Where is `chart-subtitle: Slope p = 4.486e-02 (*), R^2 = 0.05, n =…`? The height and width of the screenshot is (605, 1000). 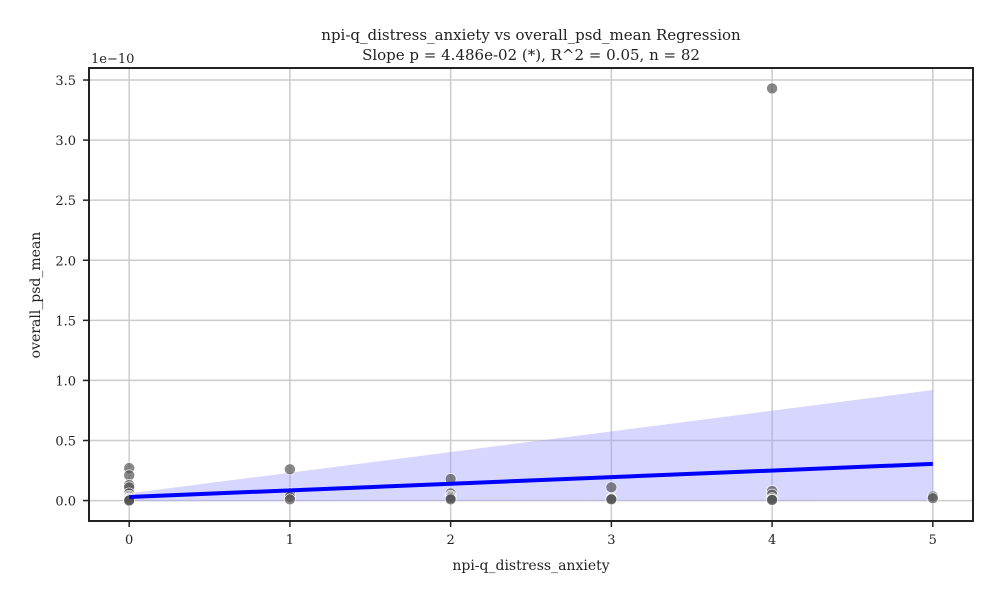 chart-subtitle: Slope p = 4.486e-02 (*), R^2 = 0.05, n =… is located at coordinates (531, 55).